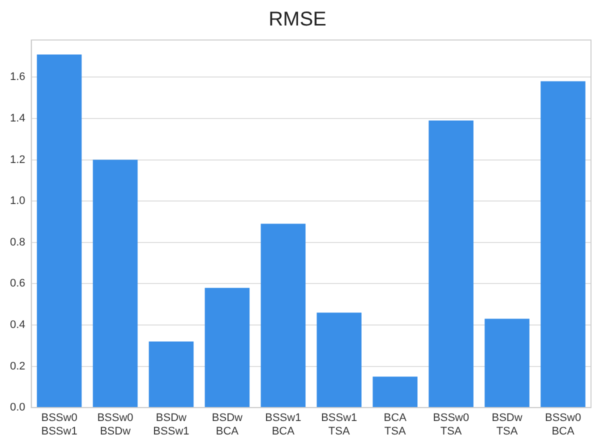 Image resolution: width=603 pixels, height=446 pixels. I want to click on y-tick-label: 0.6, so click(18, 284).